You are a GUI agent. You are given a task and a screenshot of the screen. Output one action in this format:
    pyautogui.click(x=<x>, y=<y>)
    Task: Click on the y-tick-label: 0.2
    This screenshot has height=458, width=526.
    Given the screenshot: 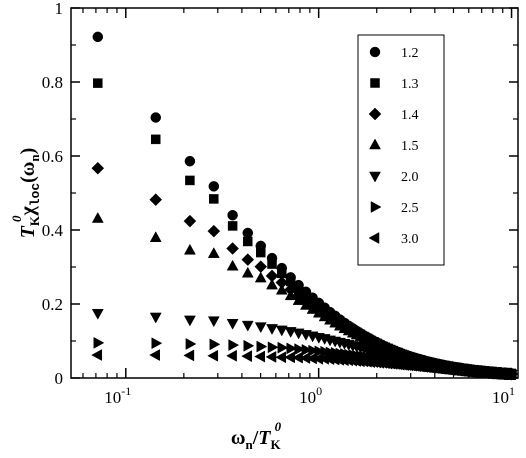 What is the action you would take?
    pyautogui.click(x=52, y=304)
    